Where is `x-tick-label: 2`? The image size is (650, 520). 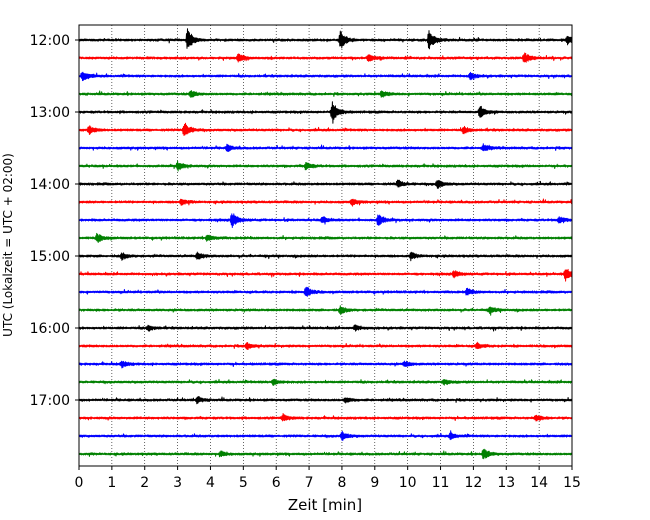 x-tick-label: 2 is located at coordinates (144, 483).